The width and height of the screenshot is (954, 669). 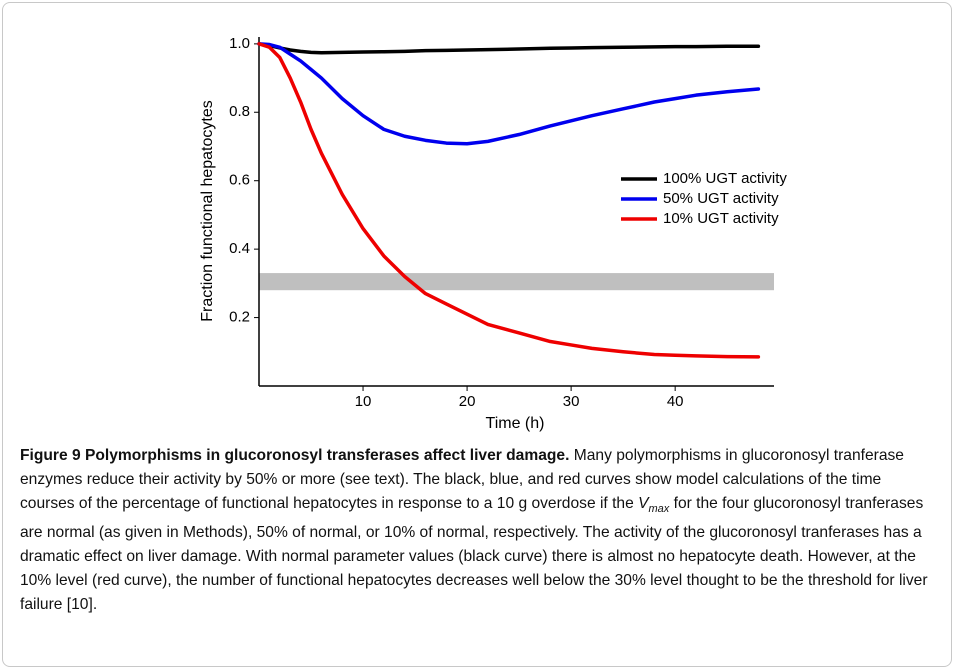 I want to click on caption-var-sub: max, so click(x=659, y=509).